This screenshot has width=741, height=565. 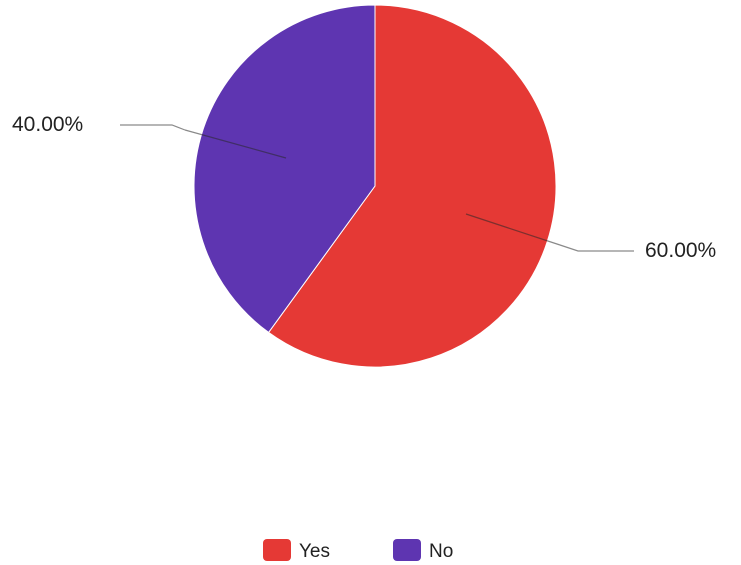 I want to click on legend: Yes No, so click(x=358, y=550).